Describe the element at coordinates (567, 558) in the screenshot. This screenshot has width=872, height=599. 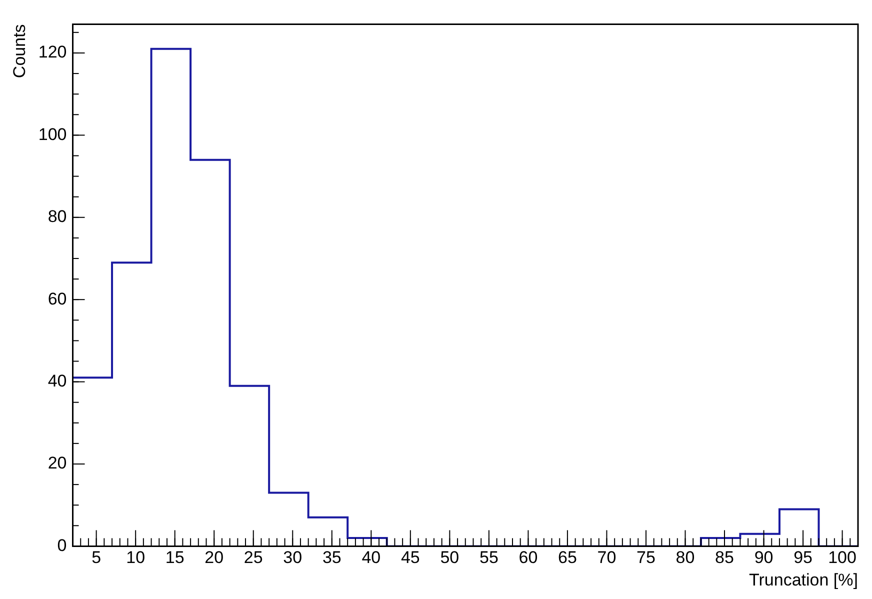
I see `x-tick-label: 65` at that location.